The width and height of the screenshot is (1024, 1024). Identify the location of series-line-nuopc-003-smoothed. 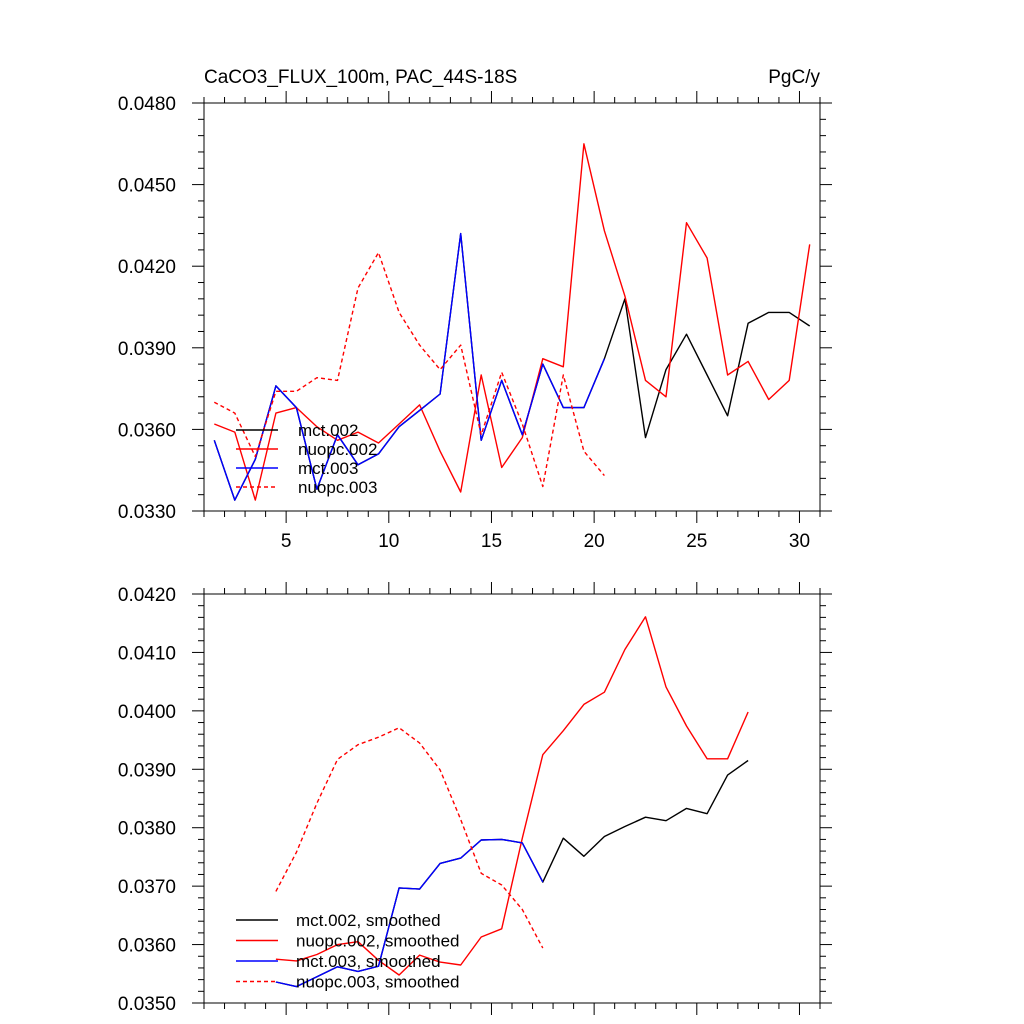
(409, 838).